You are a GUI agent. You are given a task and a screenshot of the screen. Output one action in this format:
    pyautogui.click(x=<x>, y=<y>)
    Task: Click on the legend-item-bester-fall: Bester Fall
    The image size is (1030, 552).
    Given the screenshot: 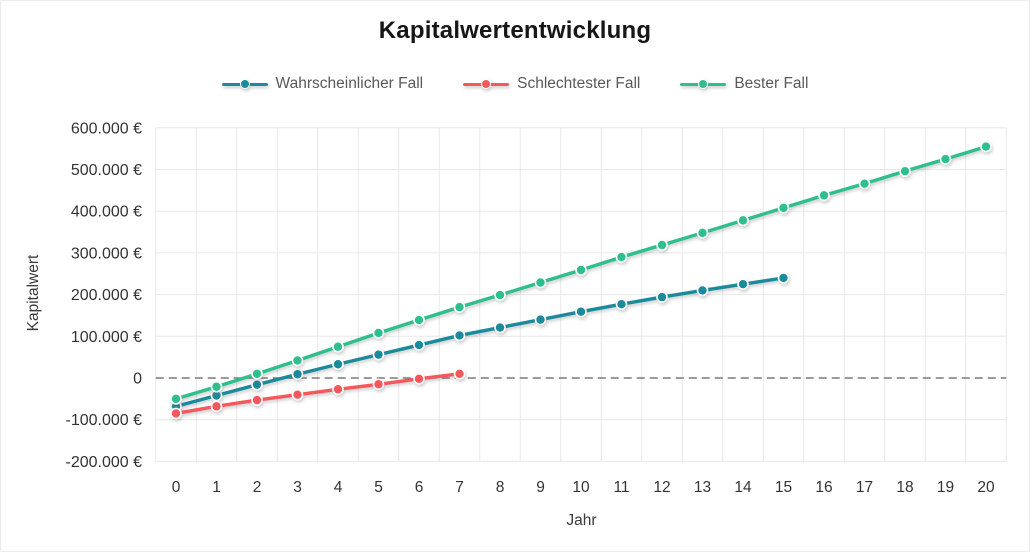 What is the action you would take?
    pyautogui.click(x=744, y=84)
    